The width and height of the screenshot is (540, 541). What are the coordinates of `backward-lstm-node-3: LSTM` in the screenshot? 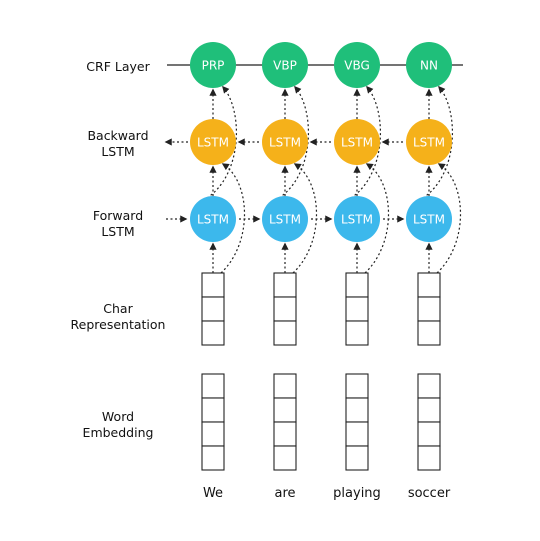 It's located at (357, 142).